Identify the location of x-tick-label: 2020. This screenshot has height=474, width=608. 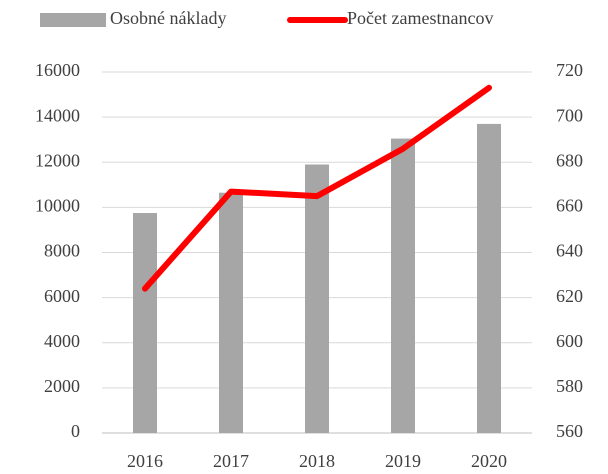
(489, 461).